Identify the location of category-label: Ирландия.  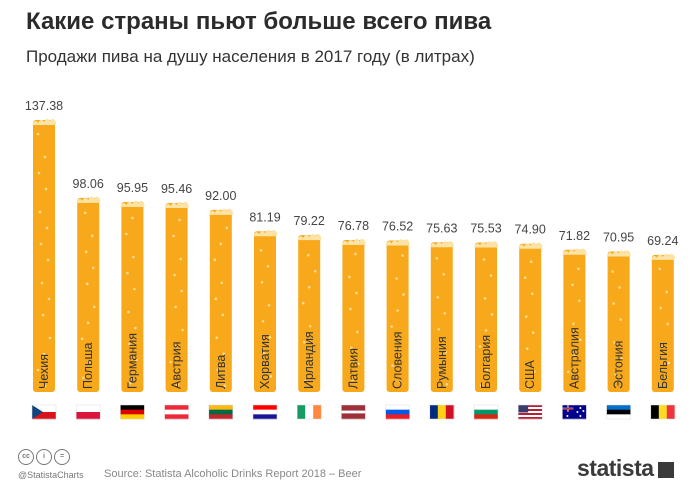
(309, 360).